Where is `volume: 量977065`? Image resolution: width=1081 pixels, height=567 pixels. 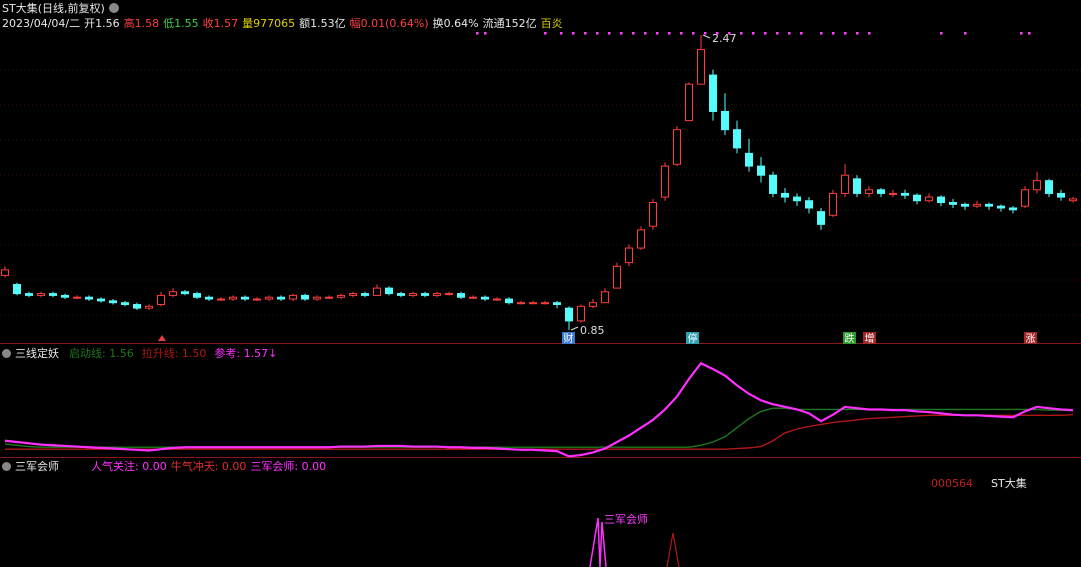 volume: 量977065 is located at coordinates (269, 23).